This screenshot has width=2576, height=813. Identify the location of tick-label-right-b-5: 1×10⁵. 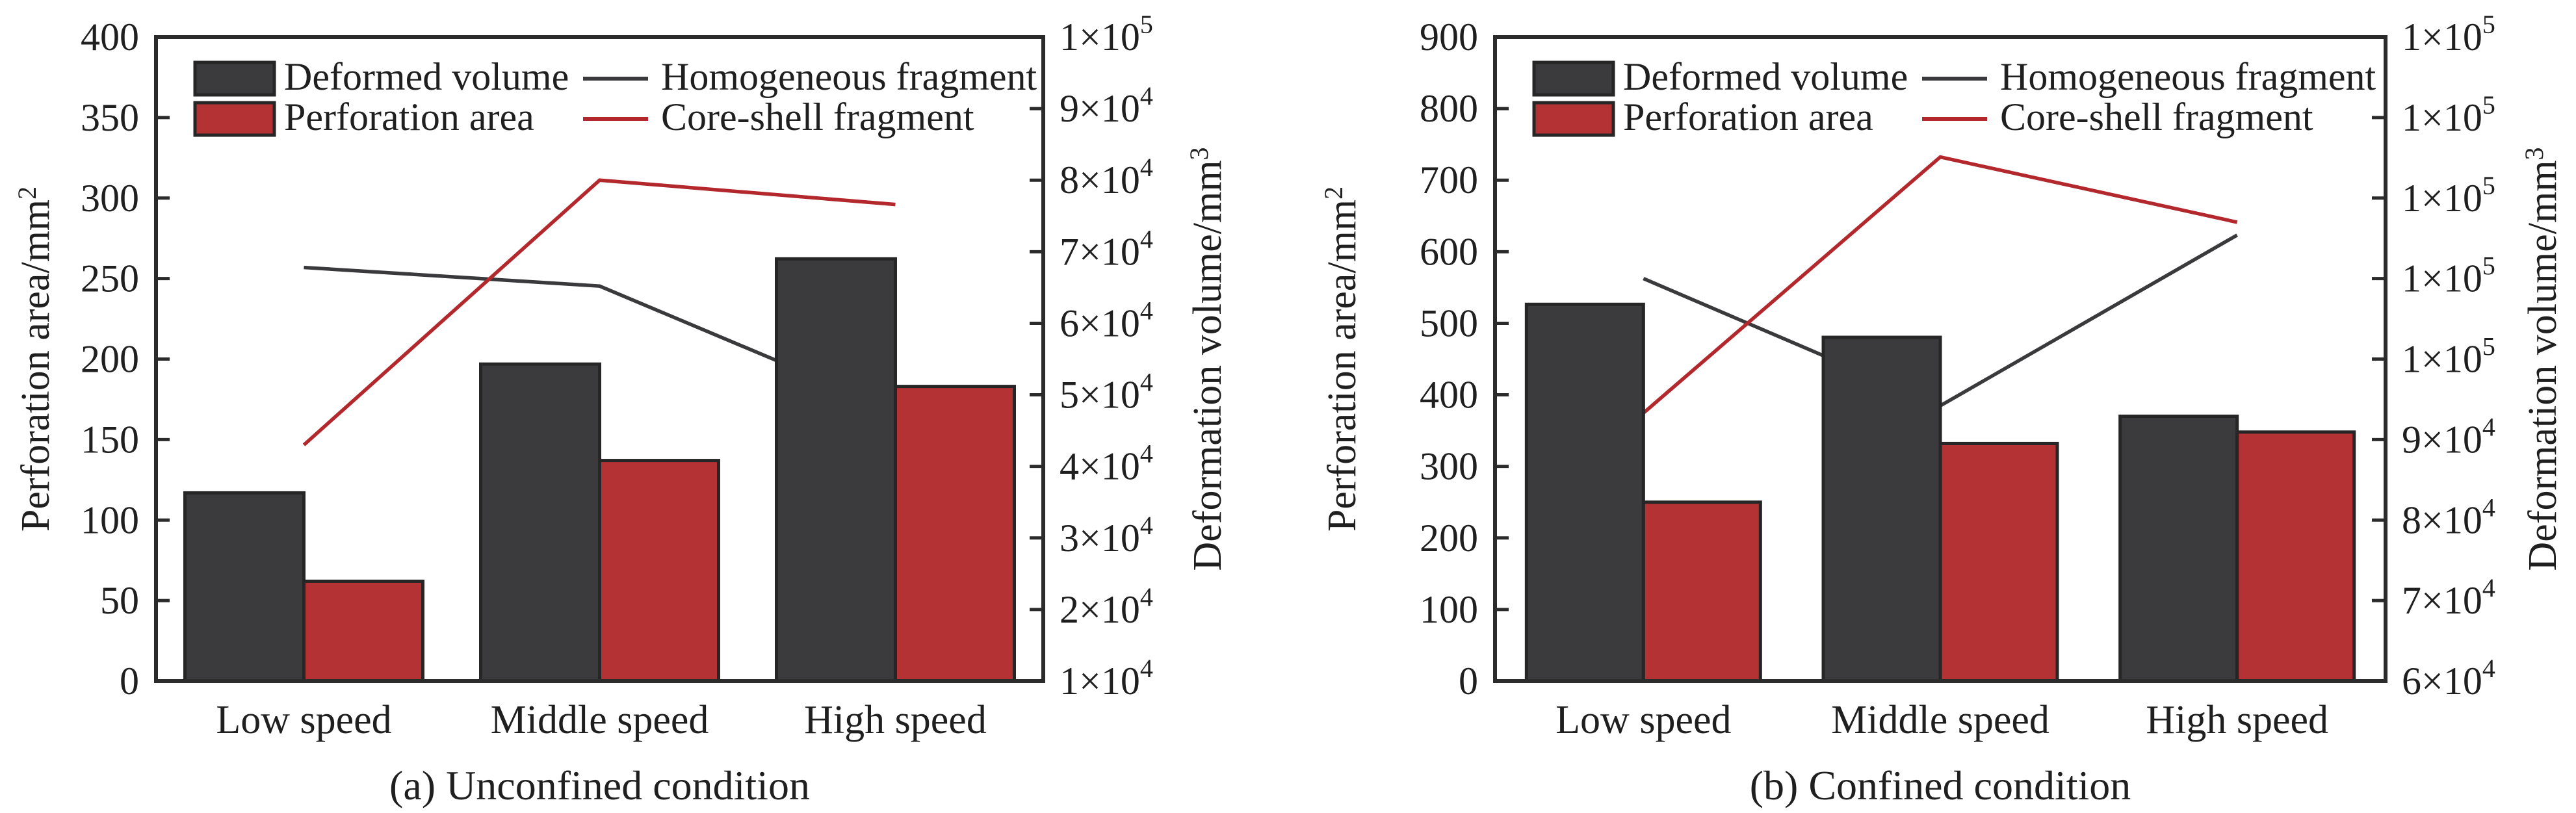
(2448, 356).